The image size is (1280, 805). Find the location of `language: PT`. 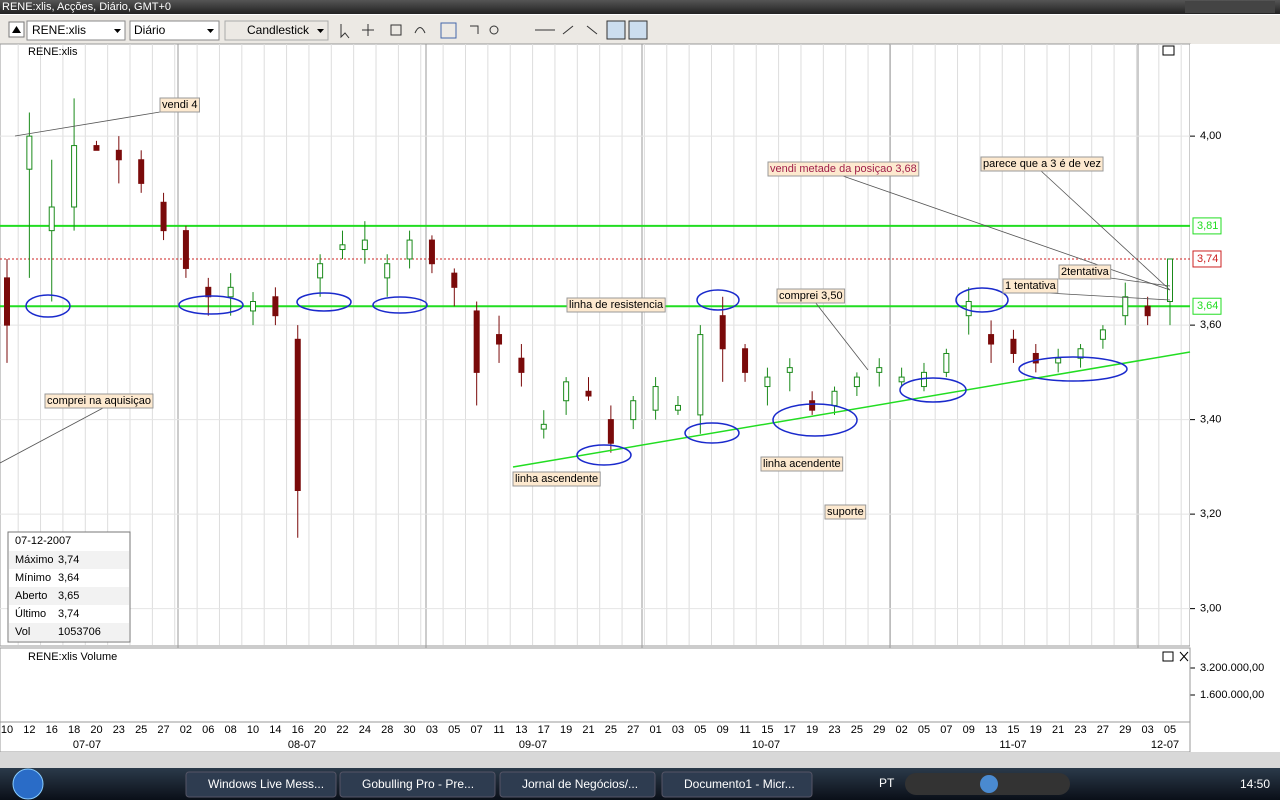

language: PT is located at coordinates (887, 783).